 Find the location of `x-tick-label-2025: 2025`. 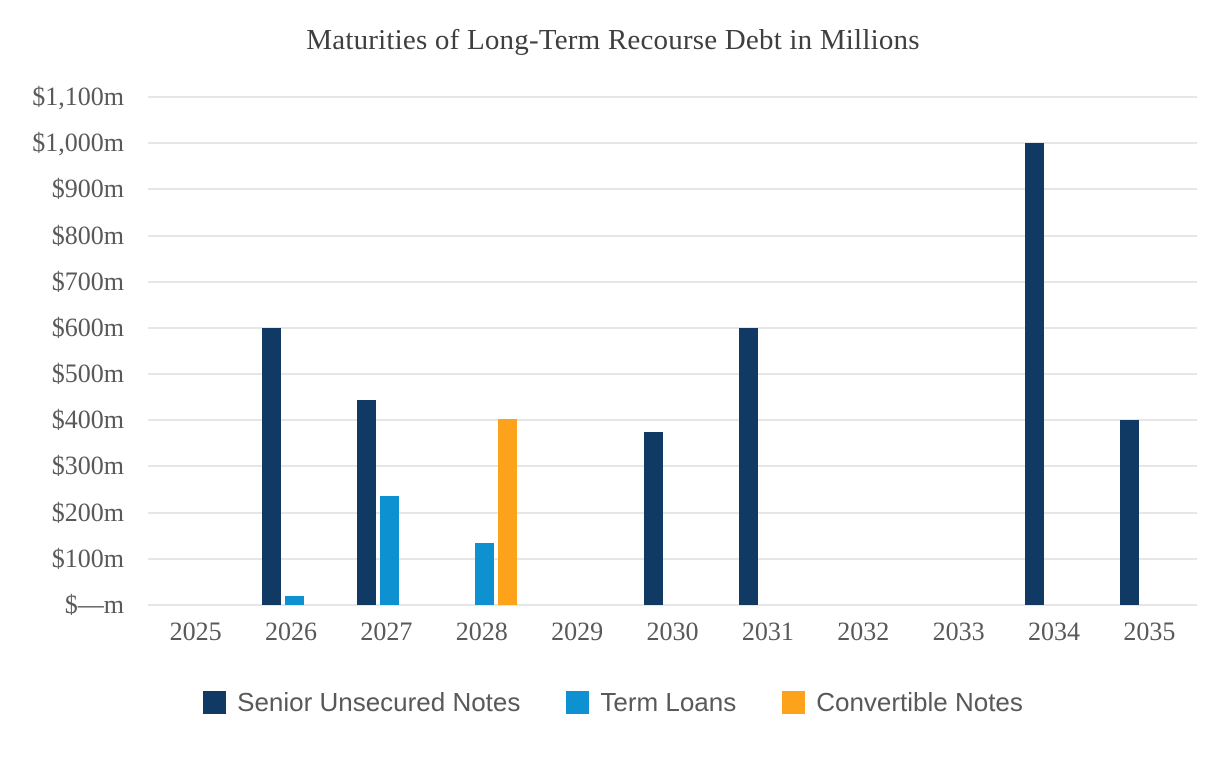

x-tick-label-2025: 2025 is located at coordinates (195, 631).